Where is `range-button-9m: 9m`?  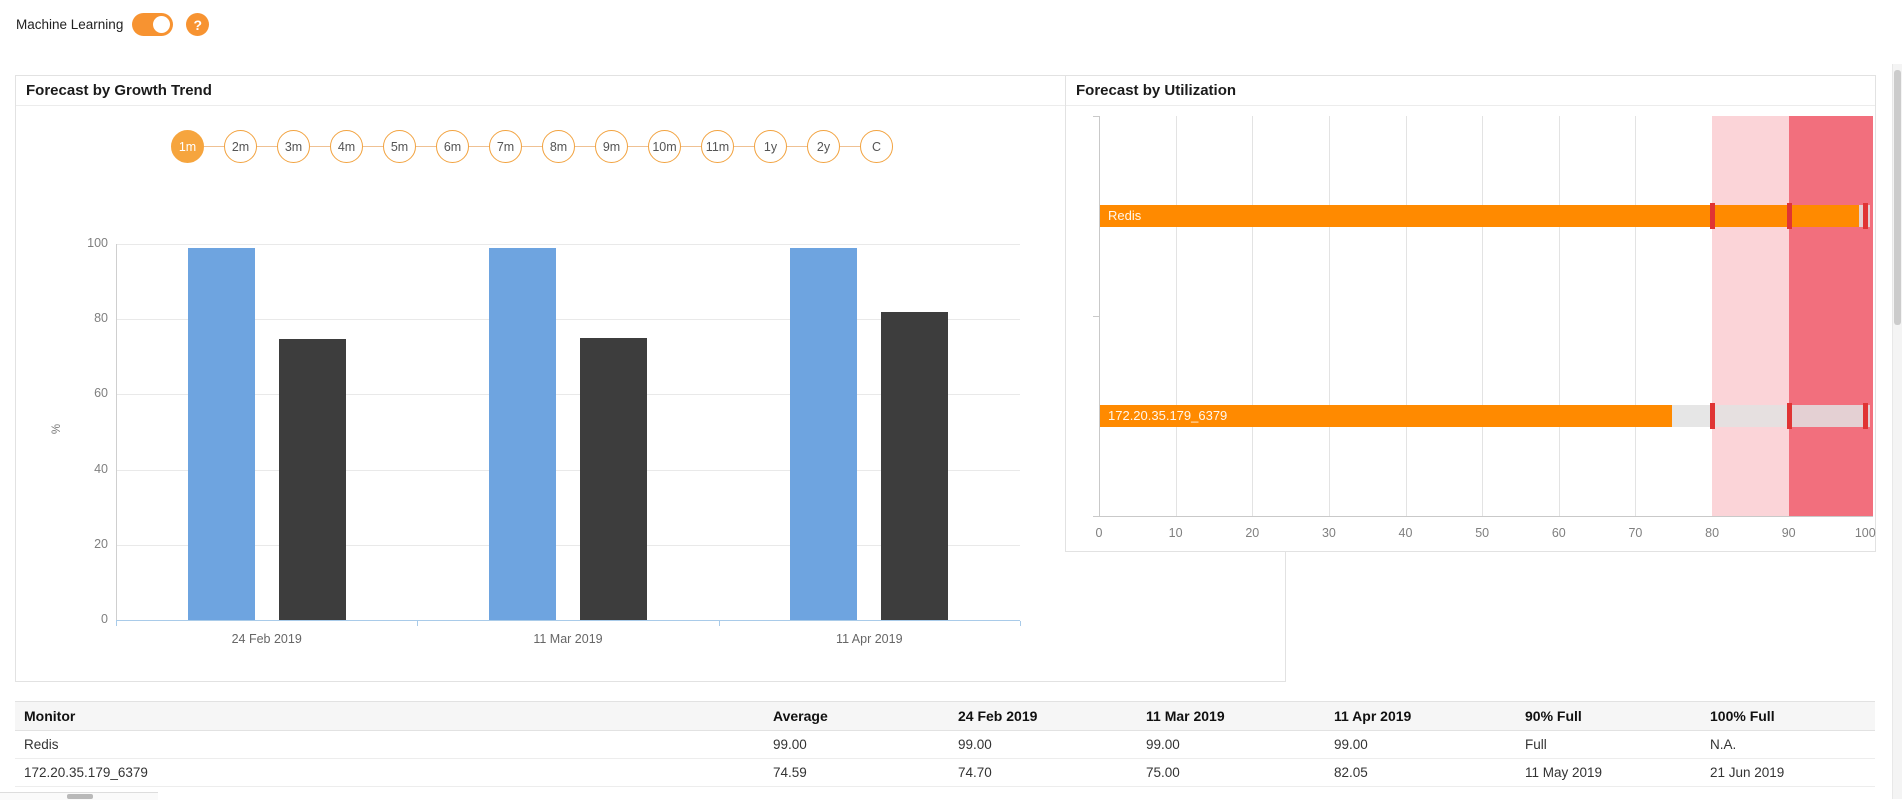
range-button-9m: 9m is located at coordinates (611, 146).